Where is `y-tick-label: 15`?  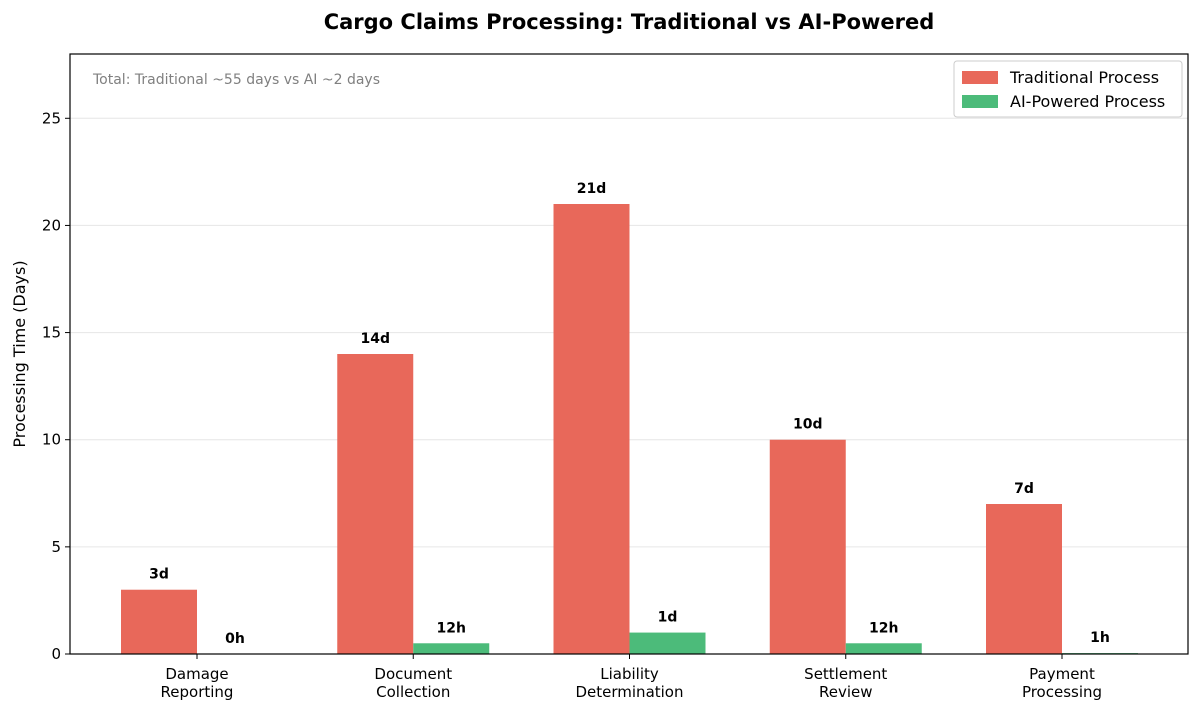 y-tick-label: 15 is located at coordinates (51, 333).